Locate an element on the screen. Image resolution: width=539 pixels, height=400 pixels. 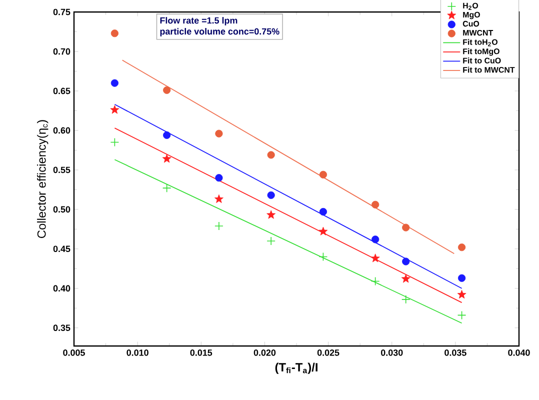
y-tick-label: 0.35 is located at coordinates (61, 328).